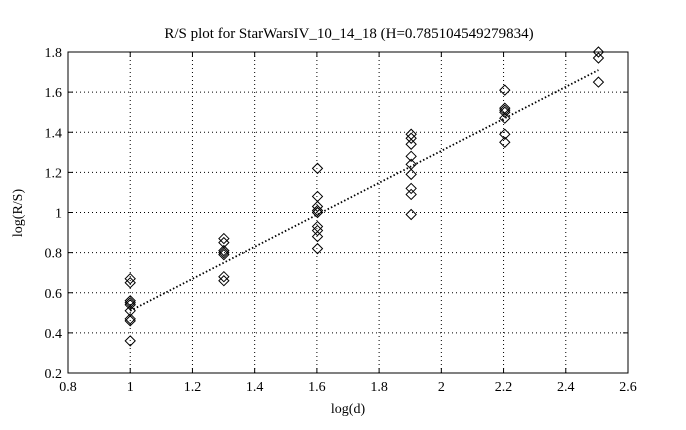 This screenshot has height=430, width=686. Describe the element at coordinates (504, 387) in the screenshot. I see `x-tick-label: 2.2` at that location.